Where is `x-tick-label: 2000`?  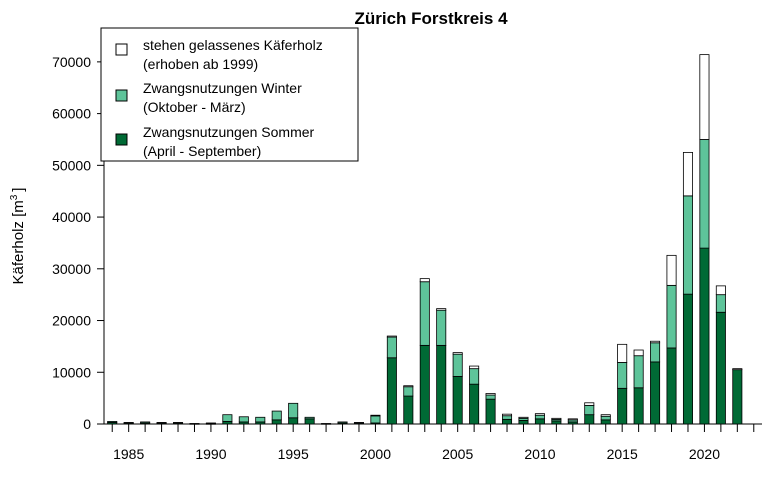
x-tick-label: 2000 is located at coordinates (375, 454).